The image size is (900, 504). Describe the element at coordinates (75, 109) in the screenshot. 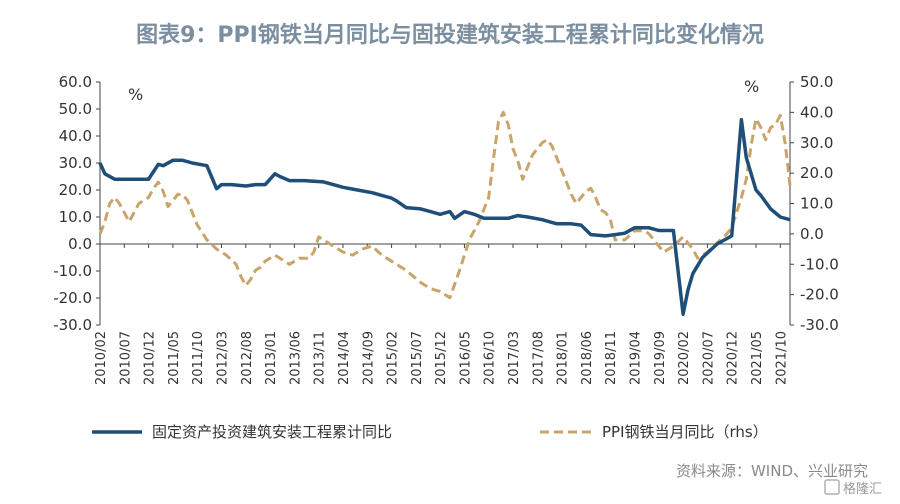

I see `left-tick-label: 50.0` at that location.